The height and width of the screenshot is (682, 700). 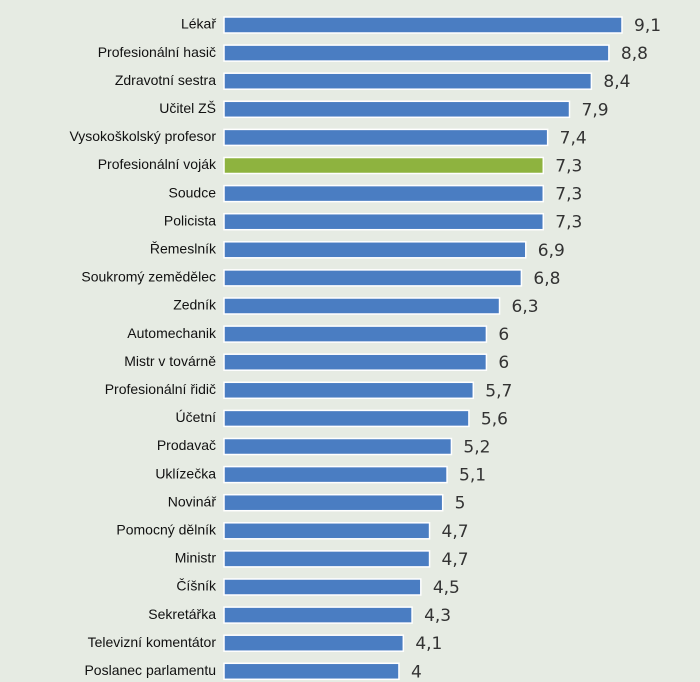 What do you see at coordinates (460, 504) in the screenshot?
I see `value-label: 5` at bounding box center [460, 504].